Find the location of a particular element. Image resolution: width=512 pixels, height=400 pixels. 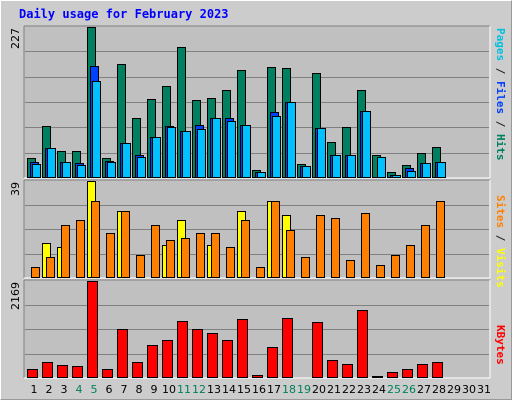

chart-title: Daily usage for February 2023 is located at coordinates (124, 14).